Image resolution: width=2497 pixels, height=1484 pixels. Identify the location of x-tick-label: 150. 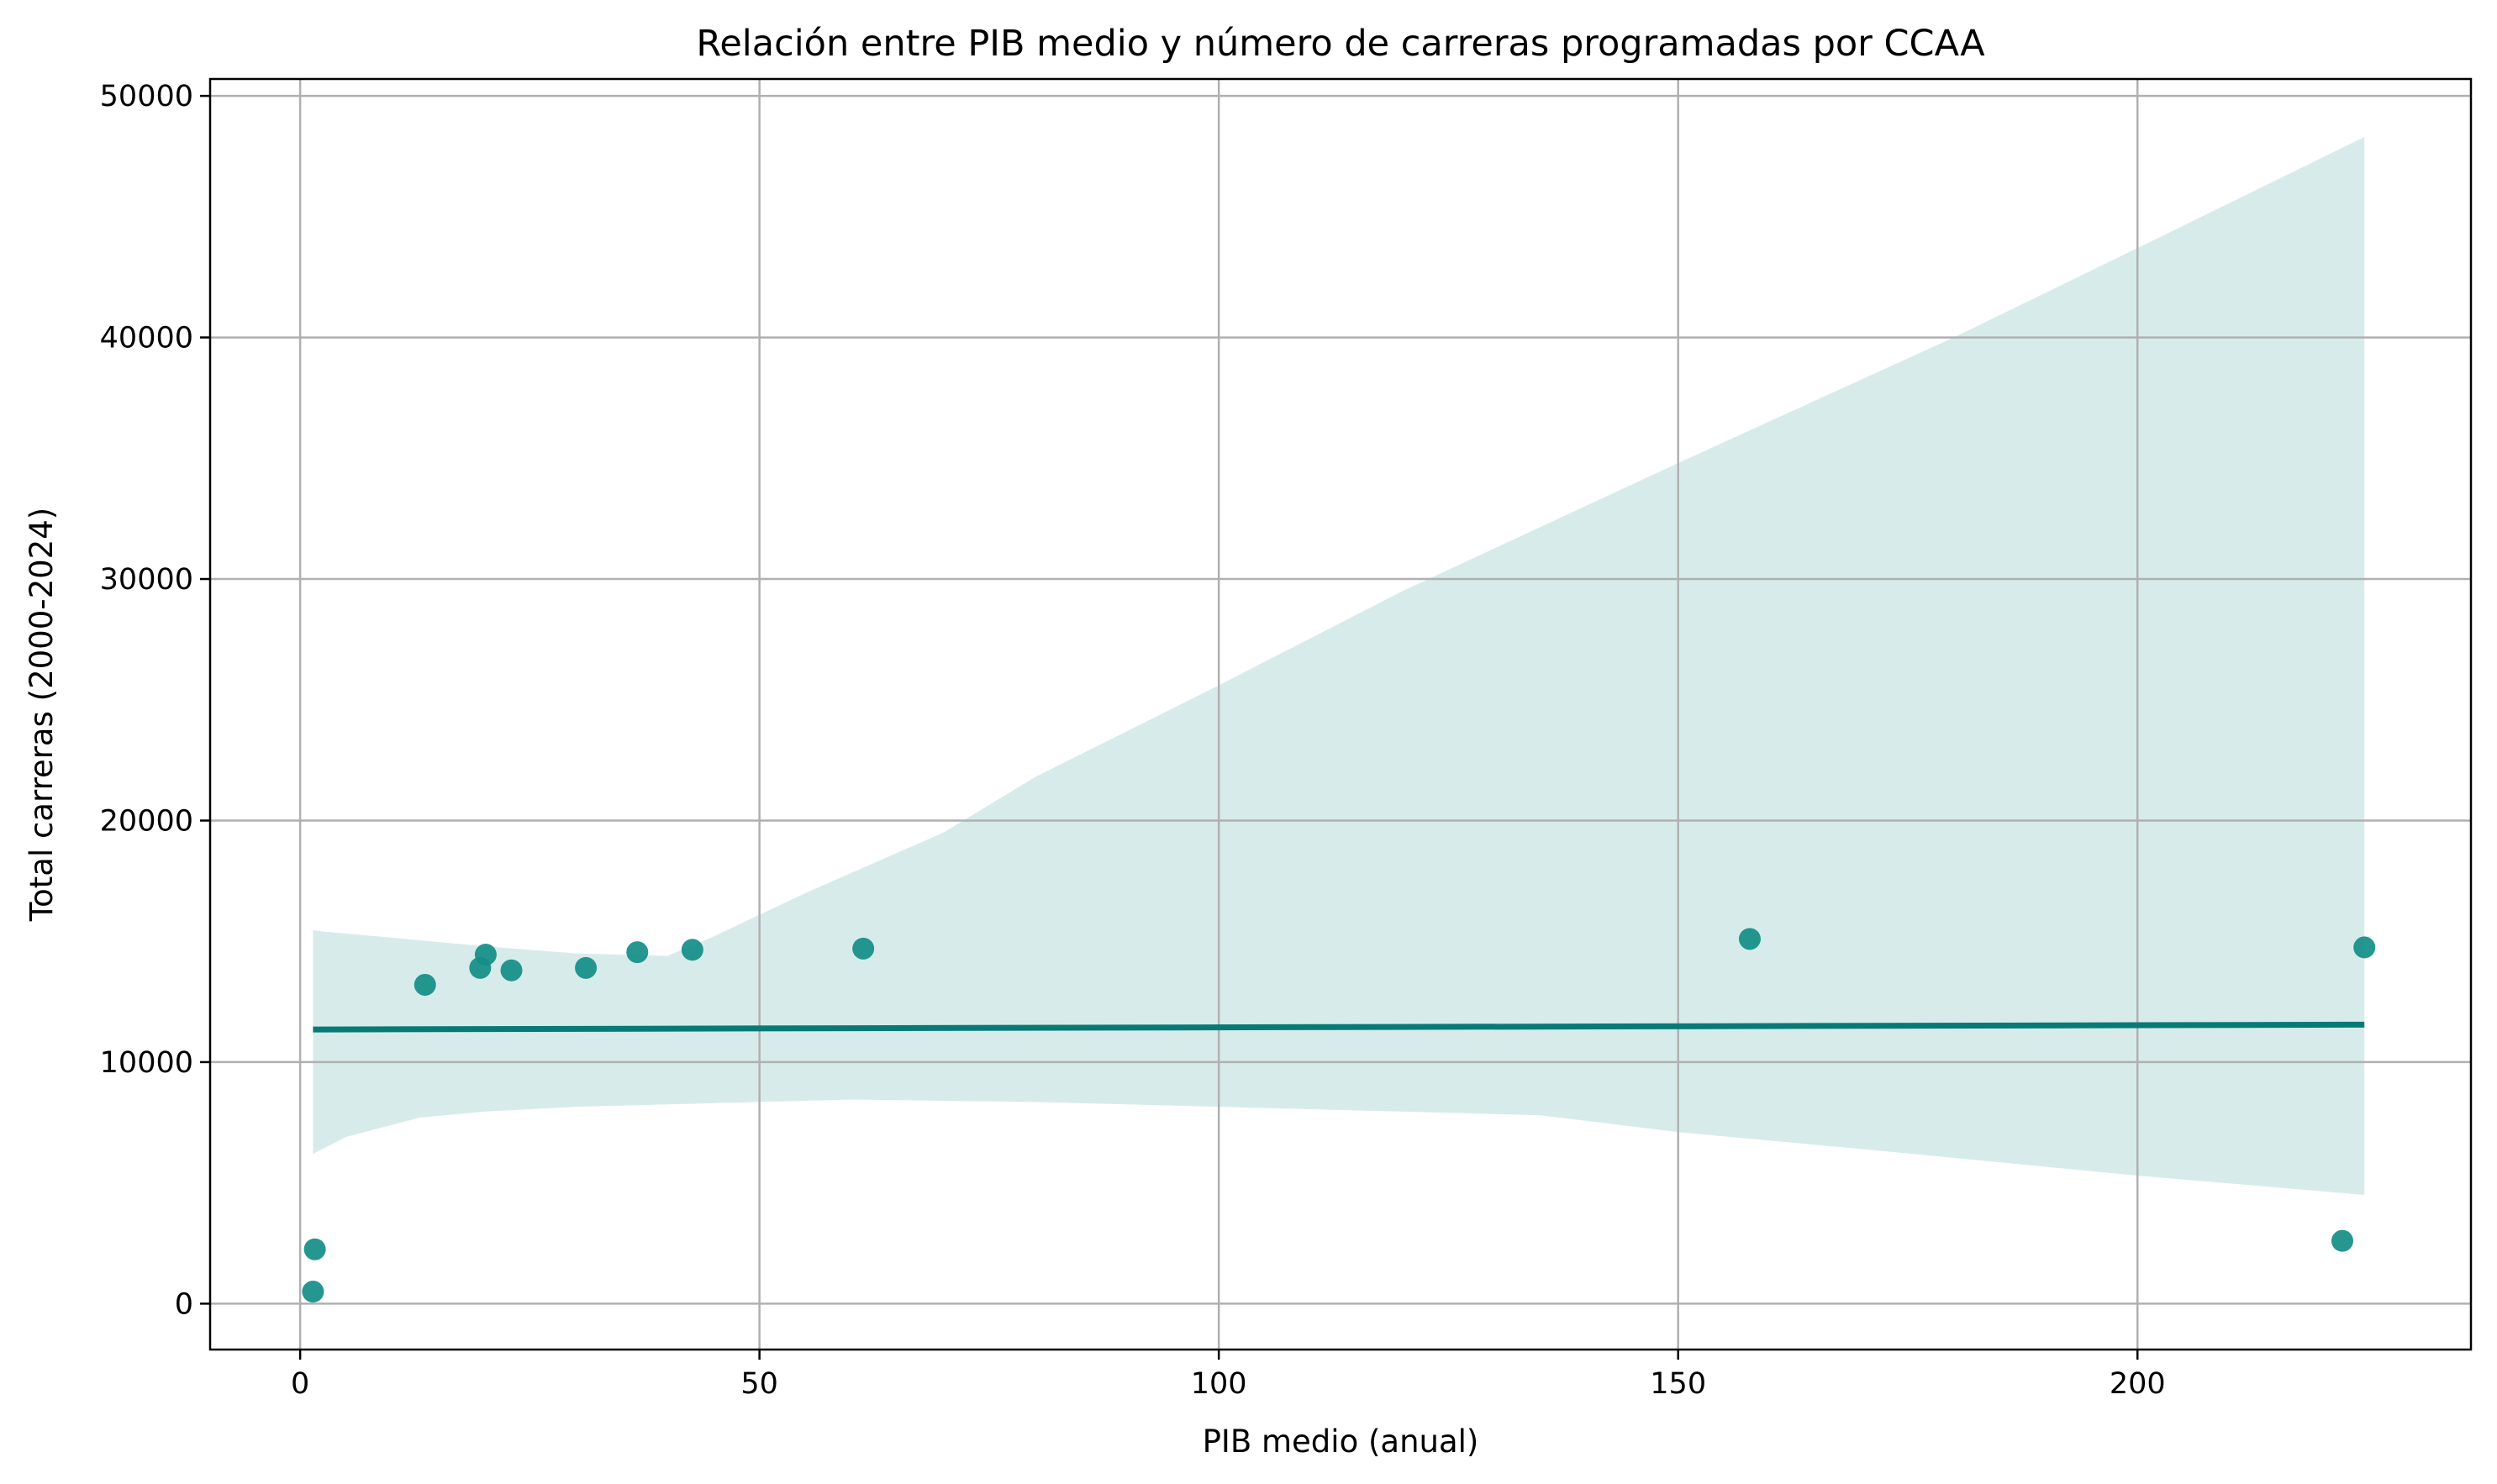
(1678, 1384).